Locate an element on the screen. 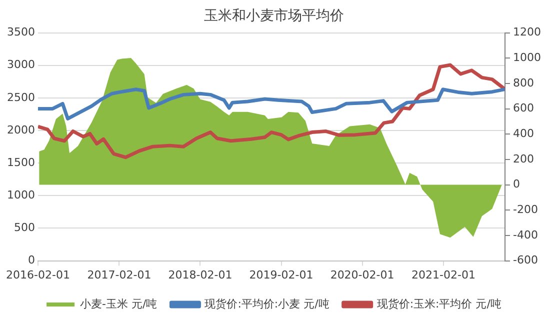  x-tick-label: 2021-02-01 is located at coordinates (444, 275).